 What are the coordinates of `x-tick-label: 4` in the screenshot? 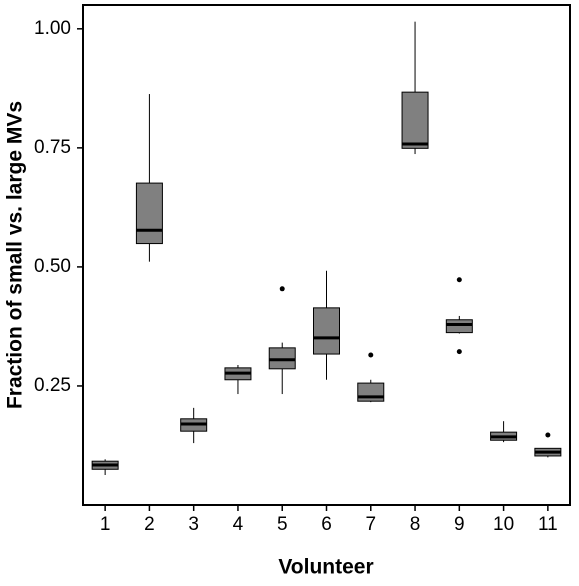 It's located at (238, 524).